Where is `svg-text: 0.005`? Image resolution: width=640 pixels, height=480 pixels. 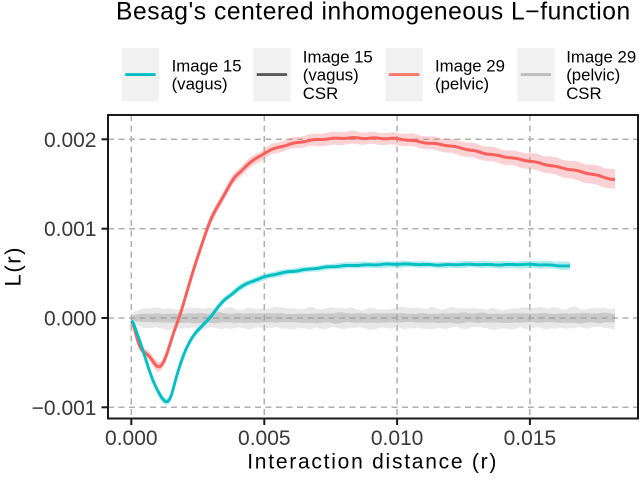 svg-text: 0.005 is located at coordinates (264, 438).